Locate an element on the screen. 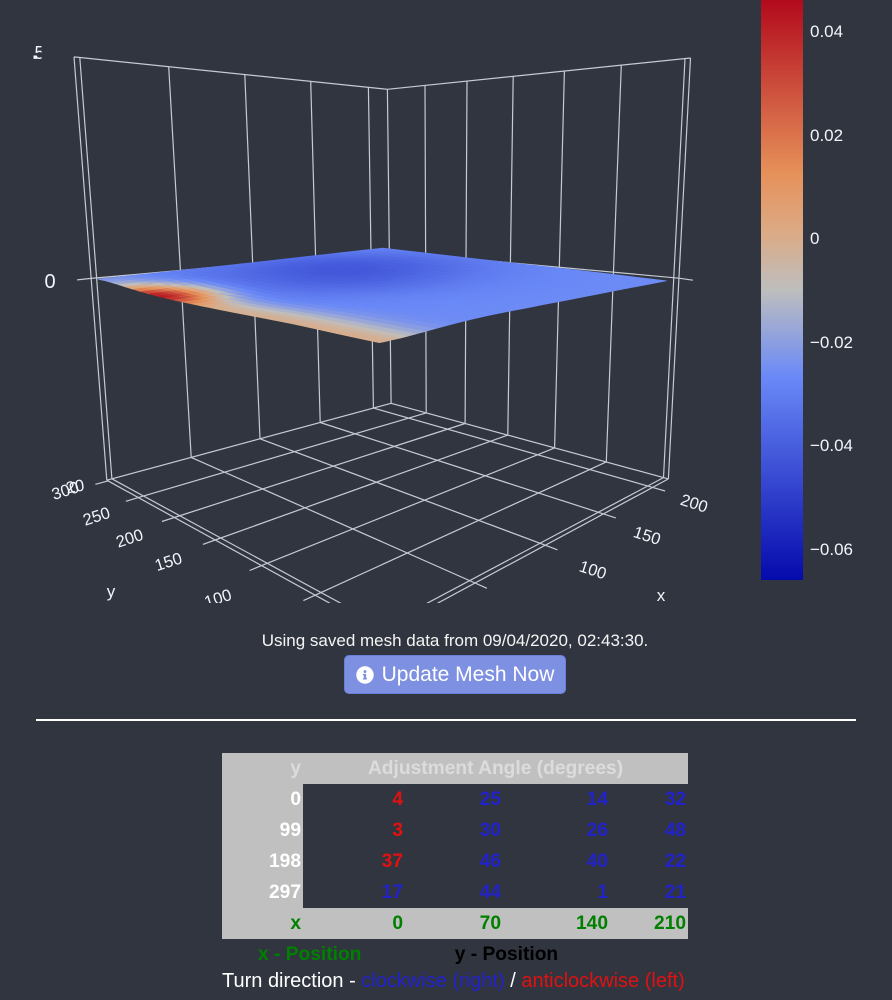 The width and height of the screenshot is (892, 1000). svg-text: x is located at coordinates (661, 594).